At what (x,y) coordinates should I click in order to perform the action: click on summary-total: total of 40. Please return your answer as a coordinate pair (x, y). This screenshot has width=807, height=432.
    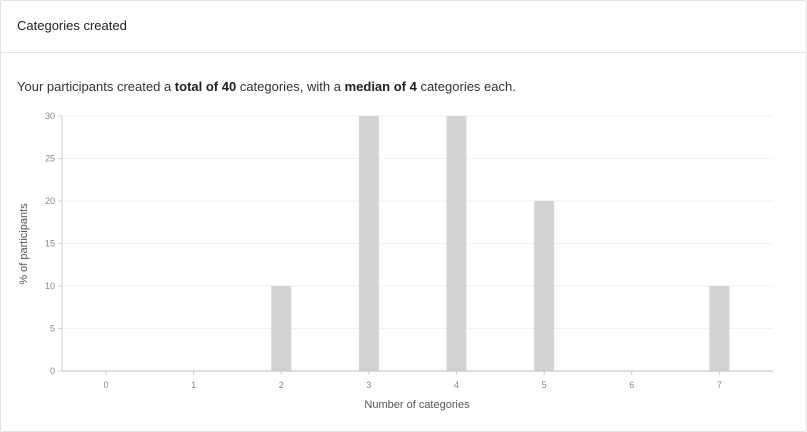
    Looking at the image, I should click on (205, 86).